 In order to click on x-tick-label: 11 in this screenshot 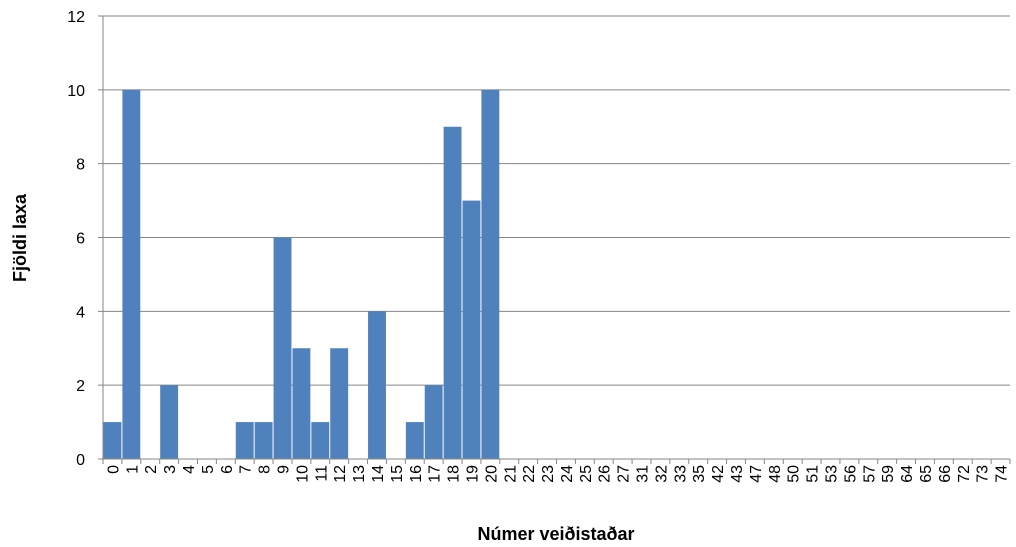, I will do `click(321, 473)`.